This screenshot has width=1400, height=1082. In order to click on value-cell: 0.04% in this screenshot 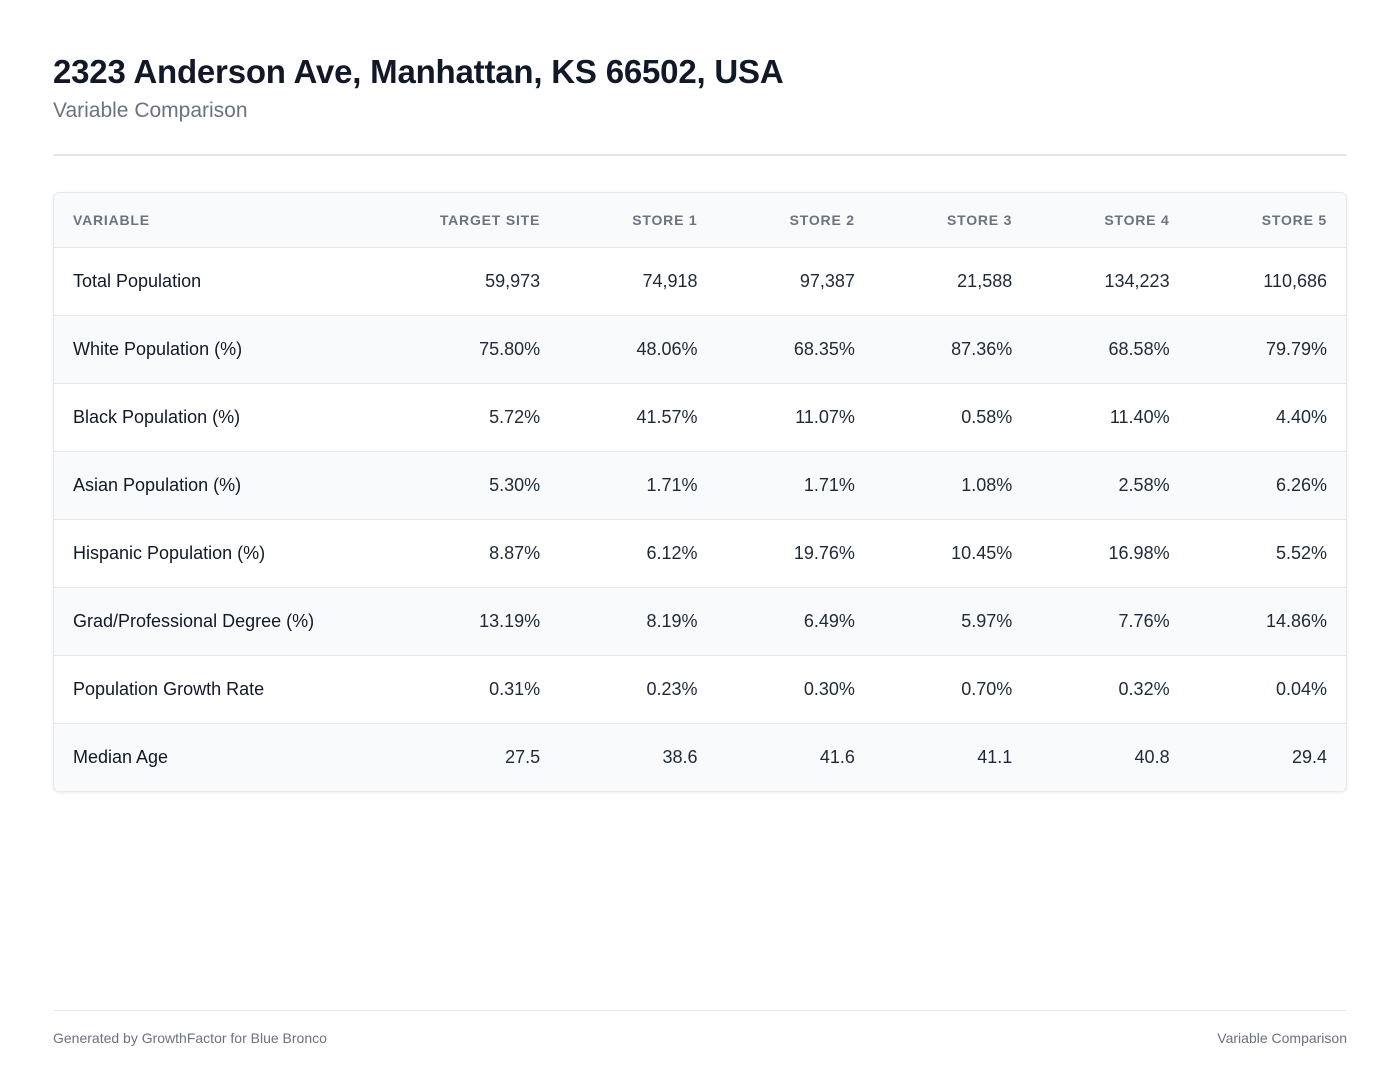, I will do `click(1267, 689)`.